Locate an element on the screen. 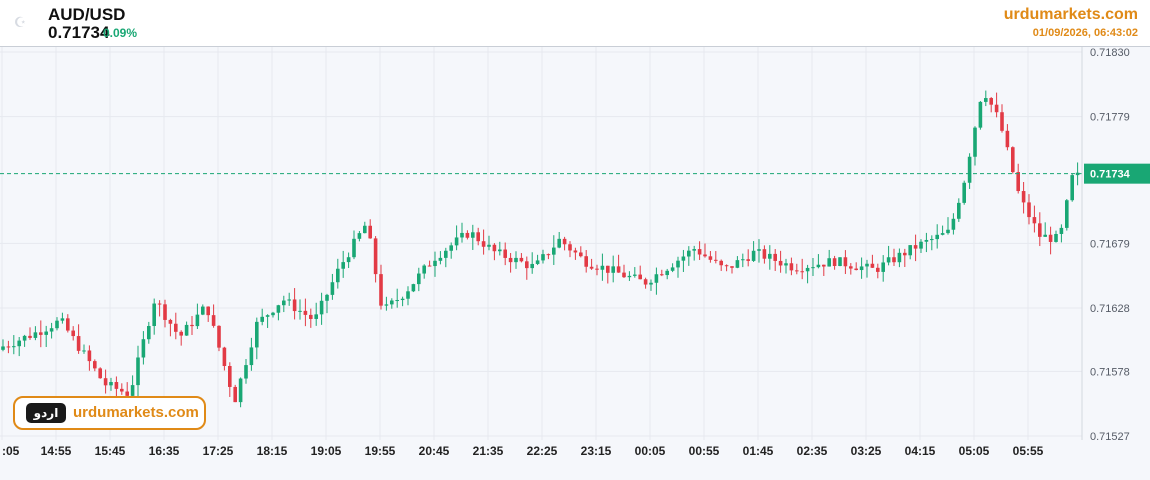 The image size is (1150, 480). x-tick-label: 04:15 is located at coordinates (920, 451).